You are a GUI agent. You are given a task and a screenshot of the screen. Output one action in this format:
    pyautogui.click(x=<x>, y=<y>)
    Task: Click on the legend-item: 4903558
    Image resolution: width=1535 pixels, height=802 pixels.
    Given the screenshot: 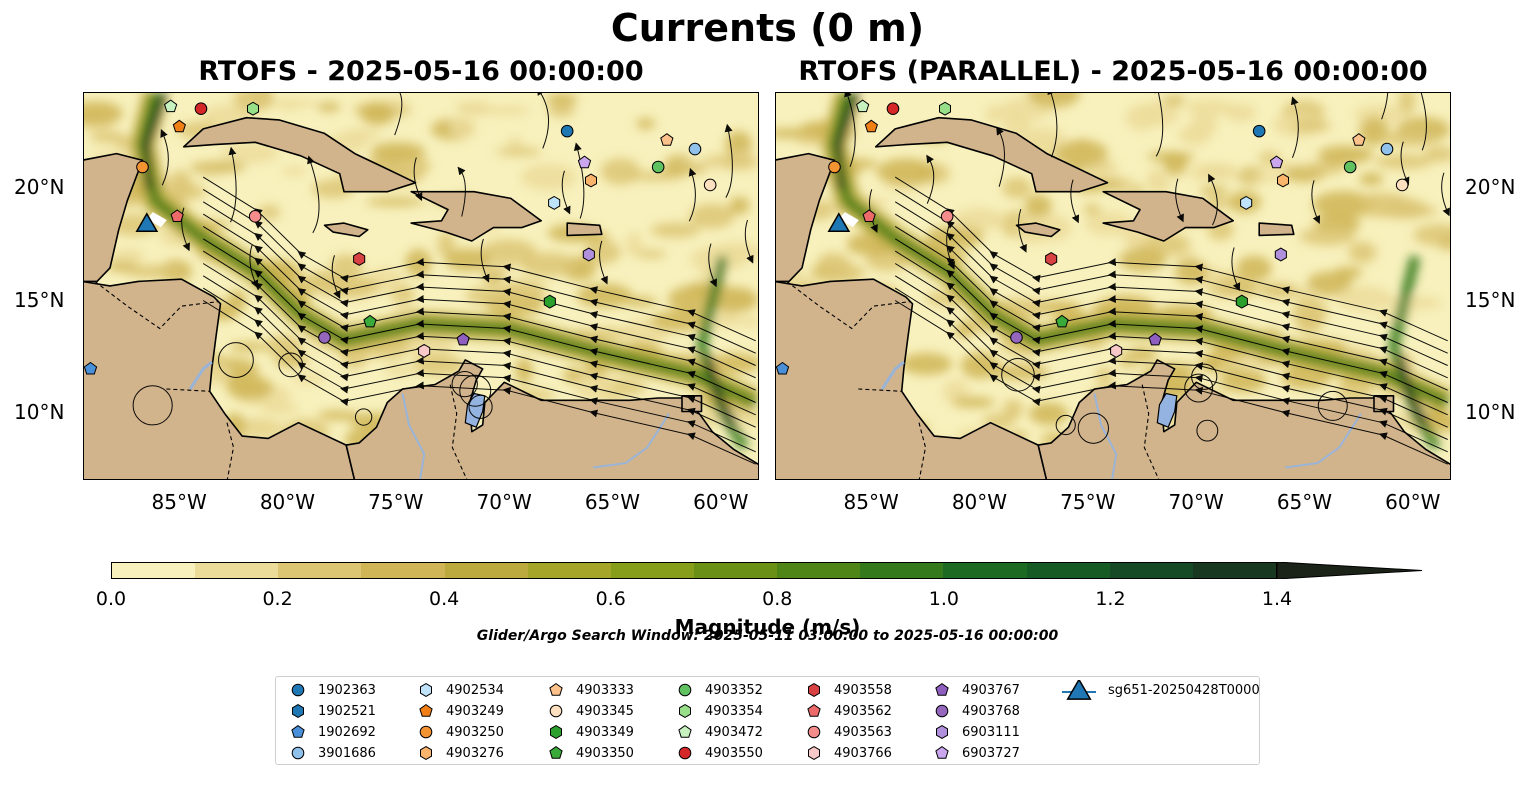 What is the action you would take?
    pyautogui.click(x=848, y=690)
    